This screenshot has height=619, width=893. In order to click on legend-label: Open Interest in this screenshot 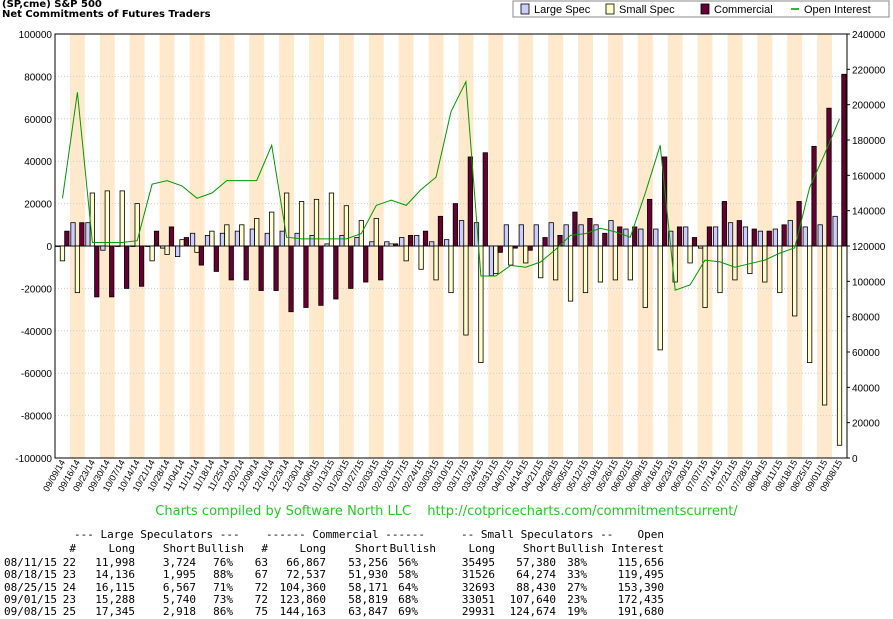, I will do `click(837, 10)`.